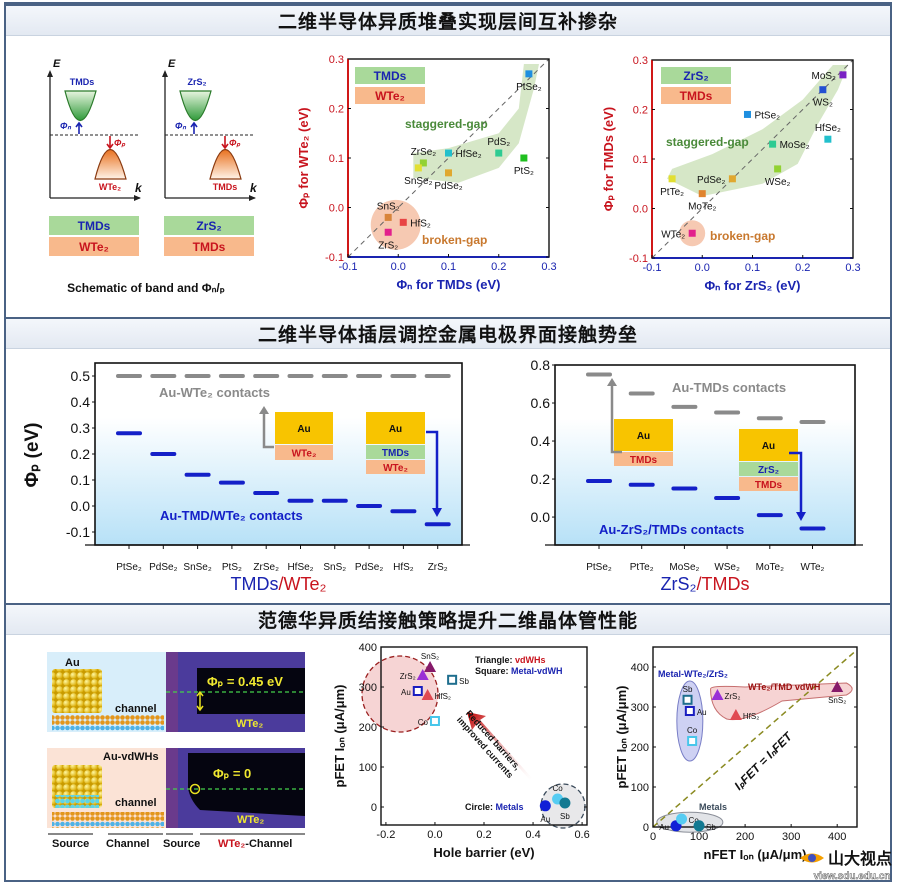 The height and width of the screenshot is (887, 900). Describe the element at coordinates (82, 82) in the screenshot. I see `upper-material-label: TMDs` at that location.